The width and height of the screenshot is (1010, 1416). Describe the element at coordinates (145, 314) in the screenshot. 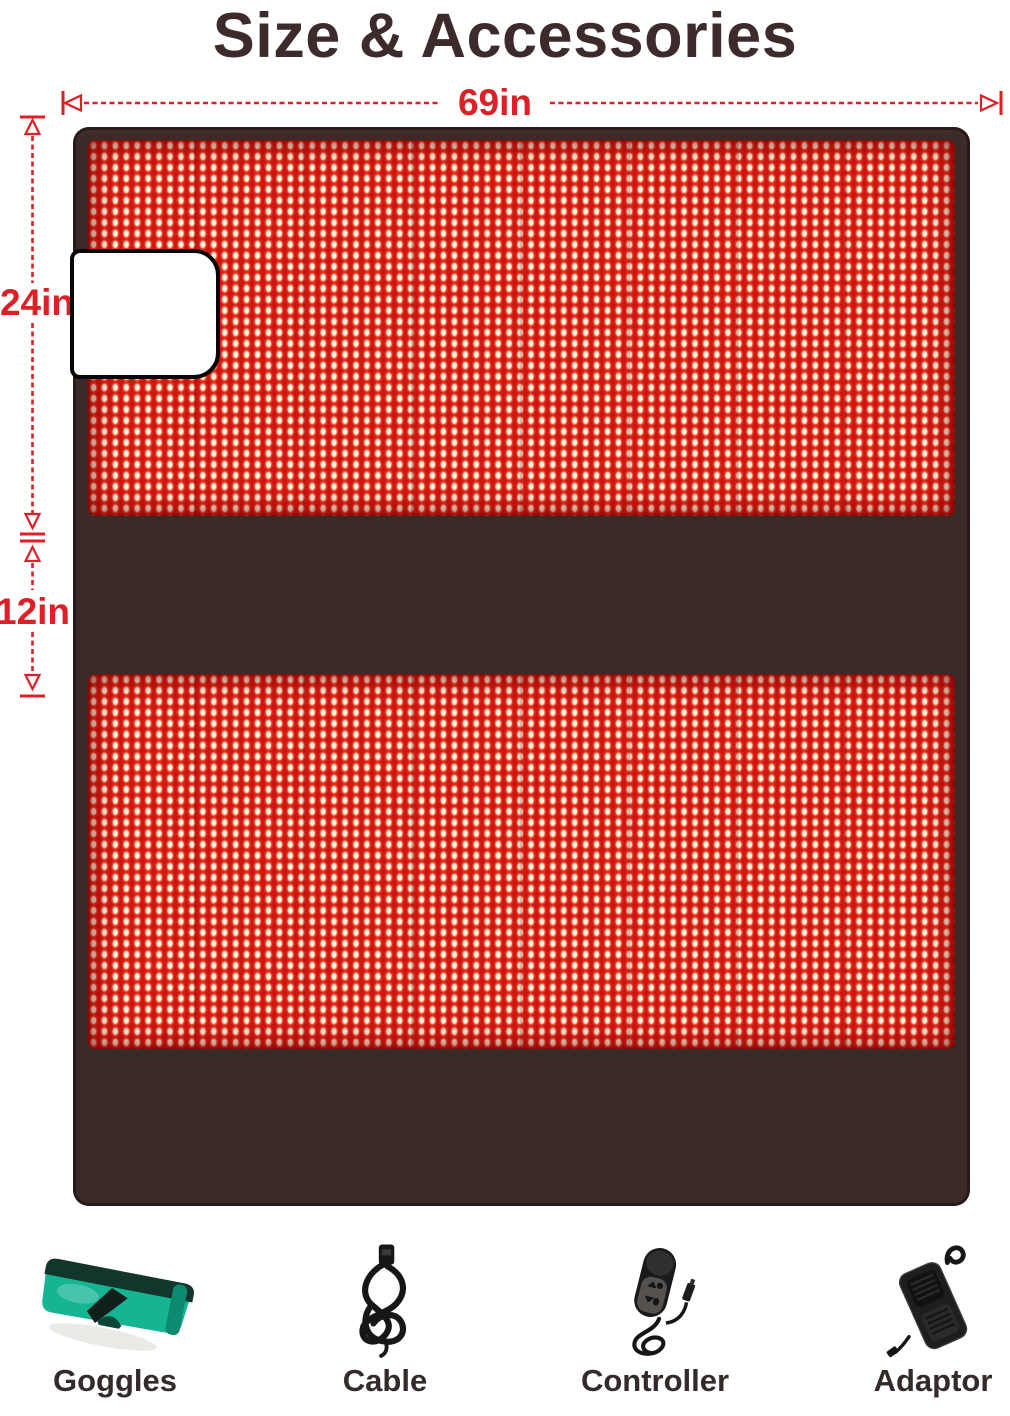

I see `controller-port-notch` at that location.